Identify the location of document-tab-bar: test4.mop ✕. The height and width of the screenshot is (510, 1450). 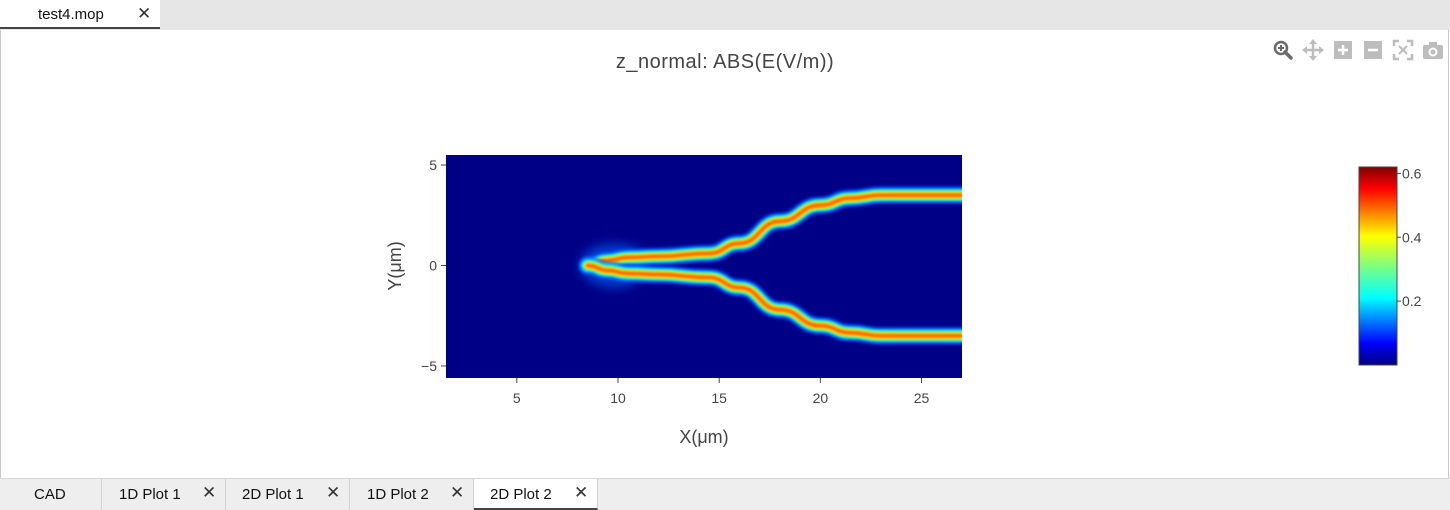
(725, 15).